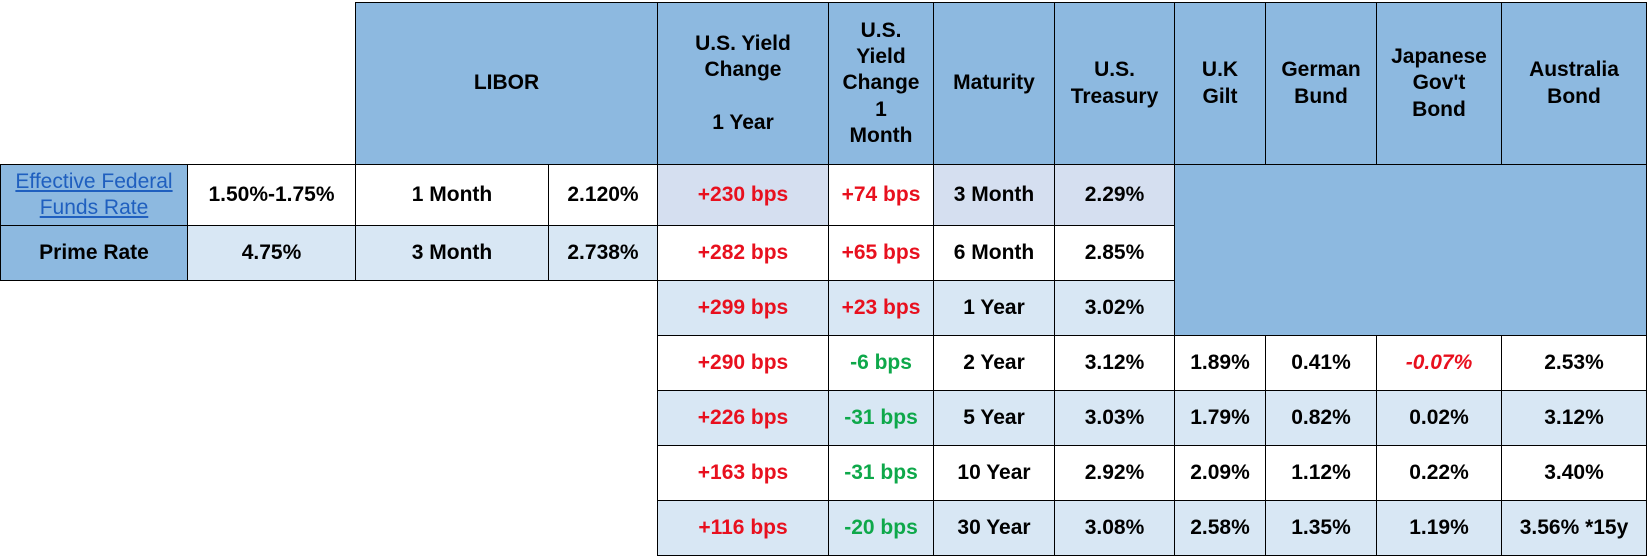 The image size is (1649, 557). What do you see at coordinates (271, 195) in the screenshot?
I see `rate-value-fed-funds: 1.50%-1.75%` at bounding box center [271, 195].